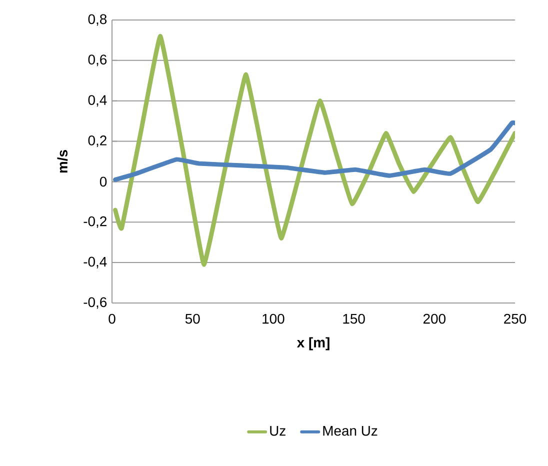 Image resolution: width=548 pixels, height=466 pixels. Describe the element at coordinates (97, 142) in the screenshot. I see `y-tick-label: 0,2` at that location.